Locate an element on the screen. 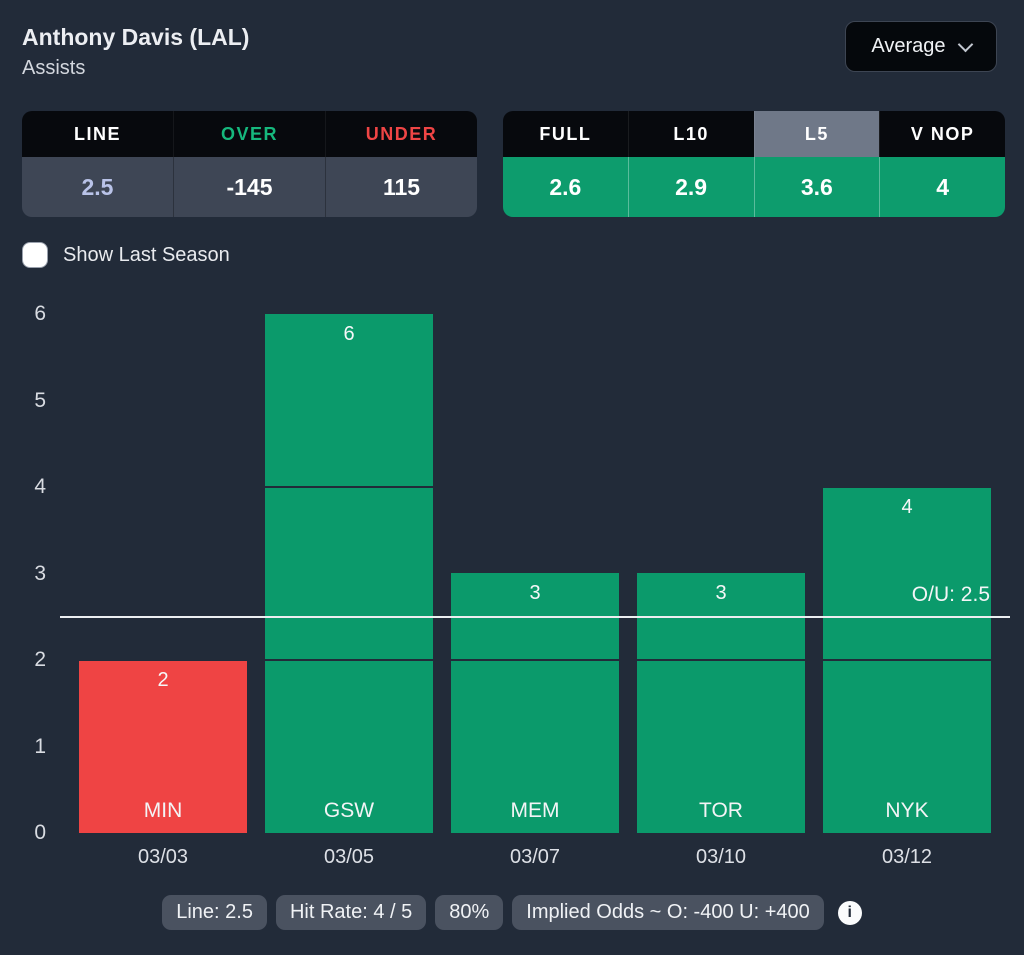  x-axis-date-labels: 03/03 03/05 03/07 03/10 03/12 is located at coordinates (512, 860).